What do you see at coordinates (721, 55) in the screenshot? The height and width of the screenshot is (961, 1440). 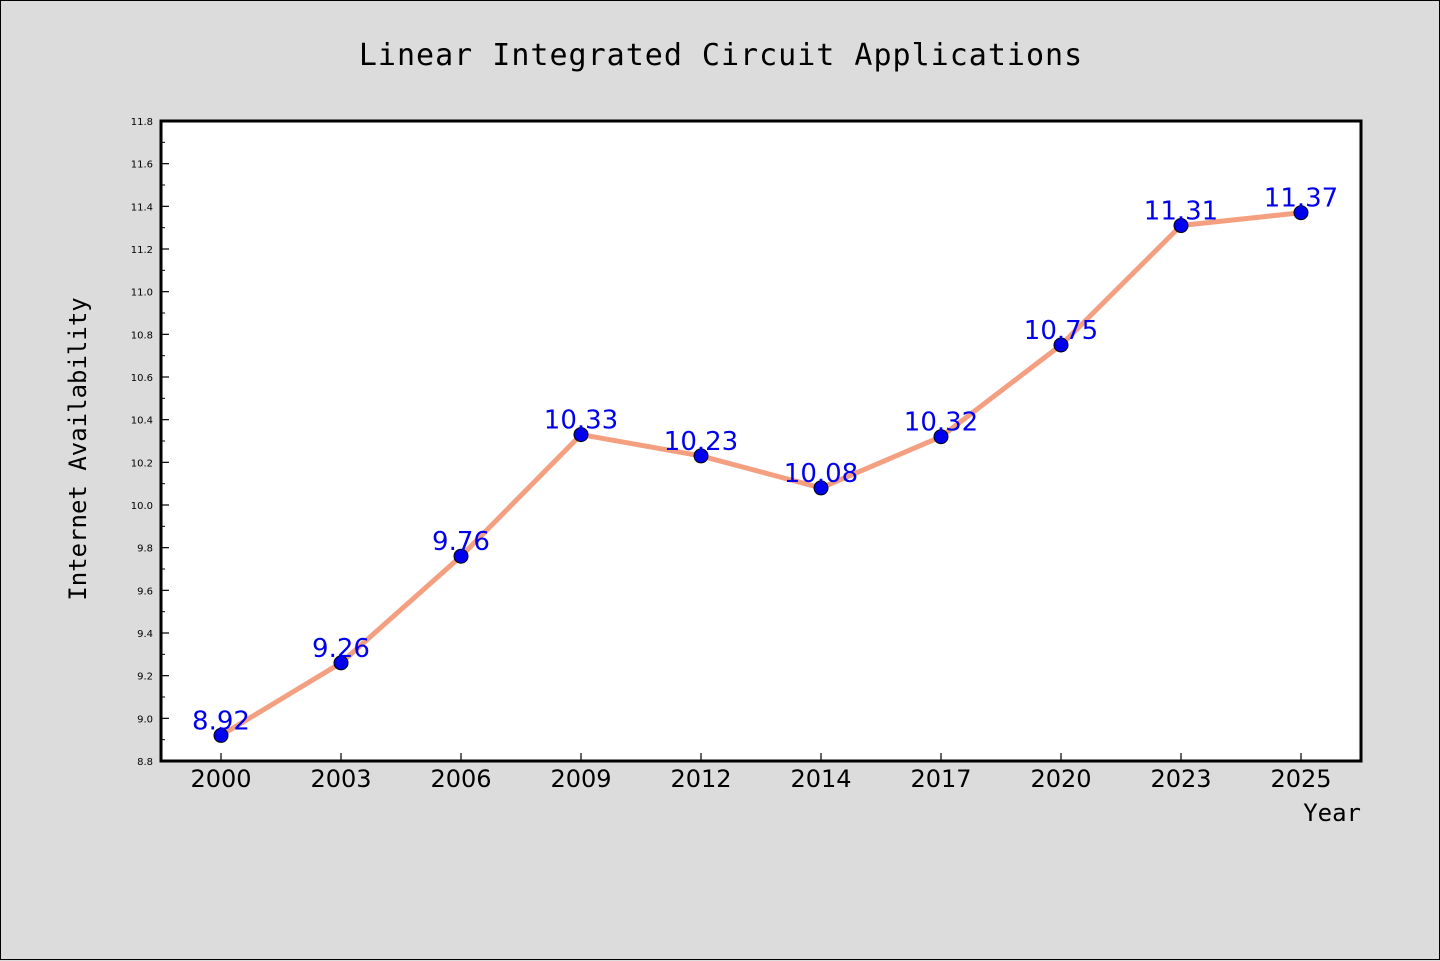 I see `chart-title: Linear Integrated Circuit Applications` at bounding box center [721, 55].